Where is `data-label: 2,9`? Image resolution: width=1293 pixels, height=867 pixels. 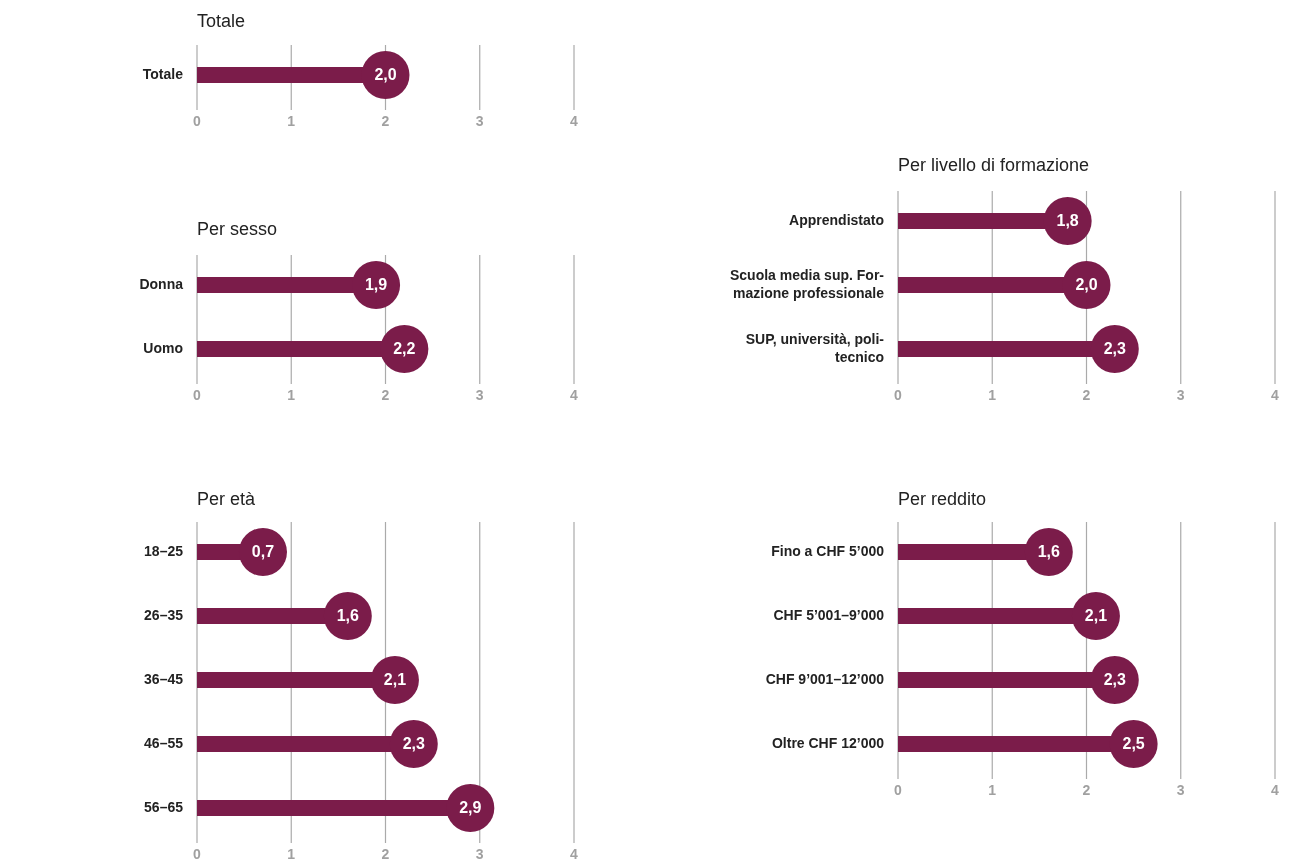 data-label: 2,9 is located at coordinates (470, 808).